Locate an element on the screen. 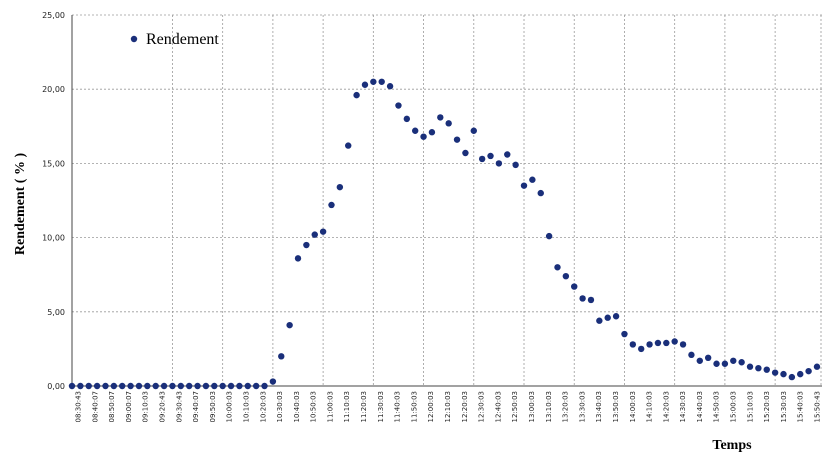  x-tick-label: 12:50:03 is located at coordinates (515, 406).